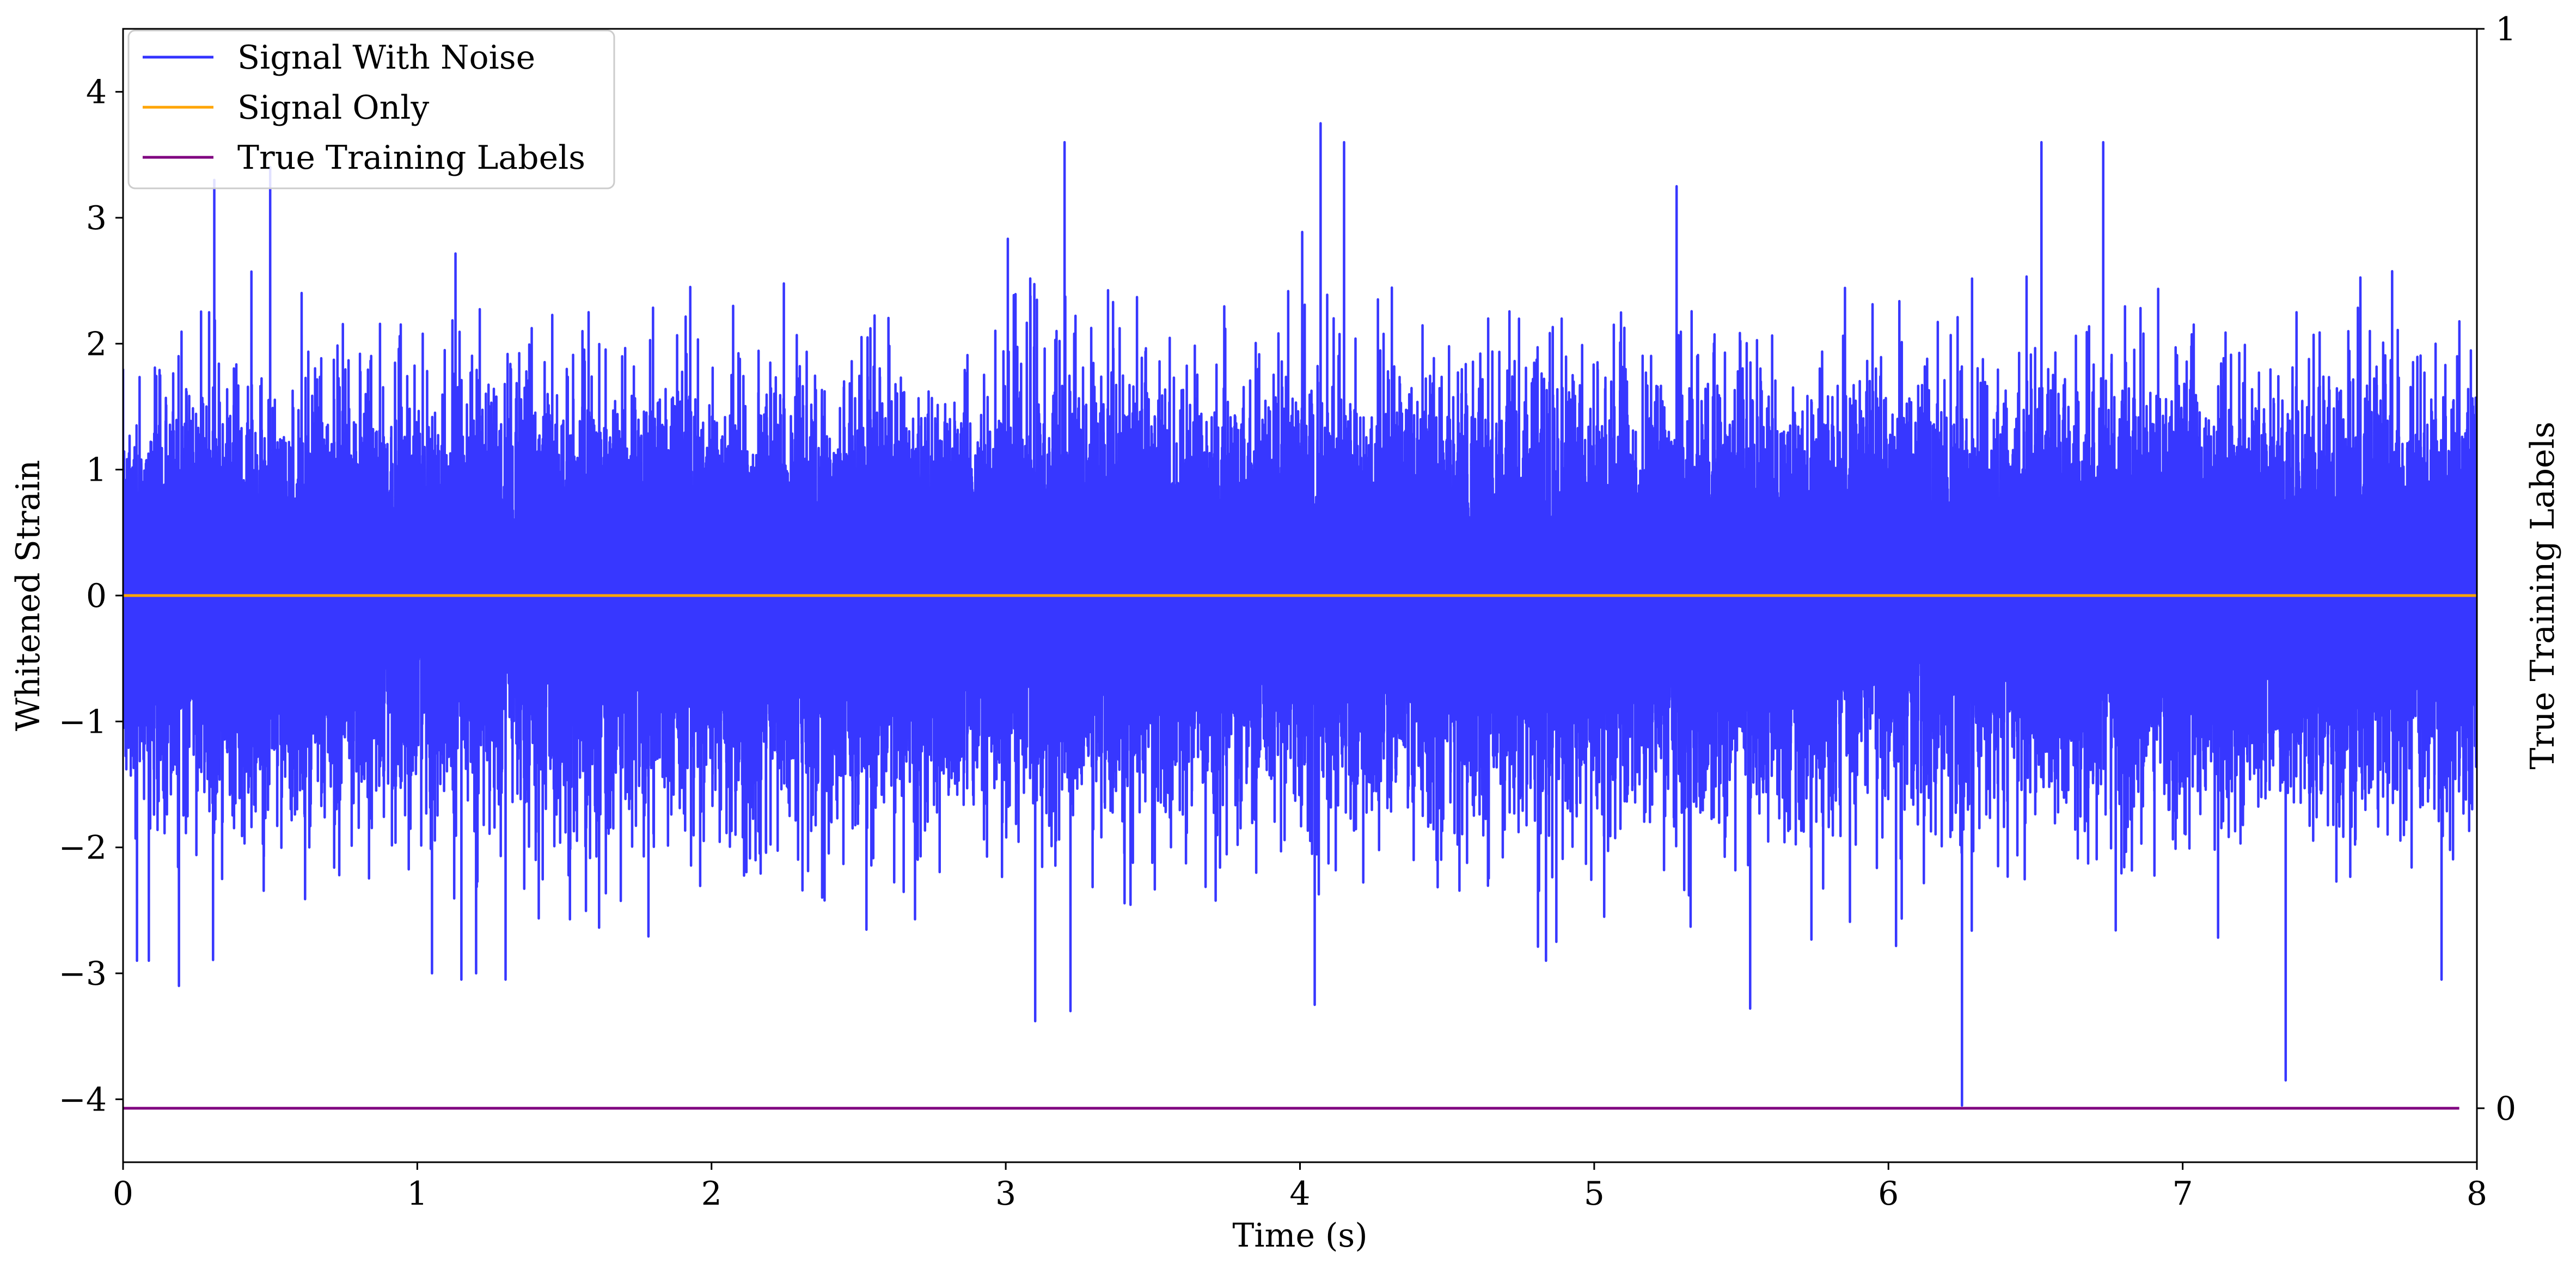  Describe the element at coordinates (1299, 1236) in the screenshot. I see `x-axis-label: Time (s)` at that location.